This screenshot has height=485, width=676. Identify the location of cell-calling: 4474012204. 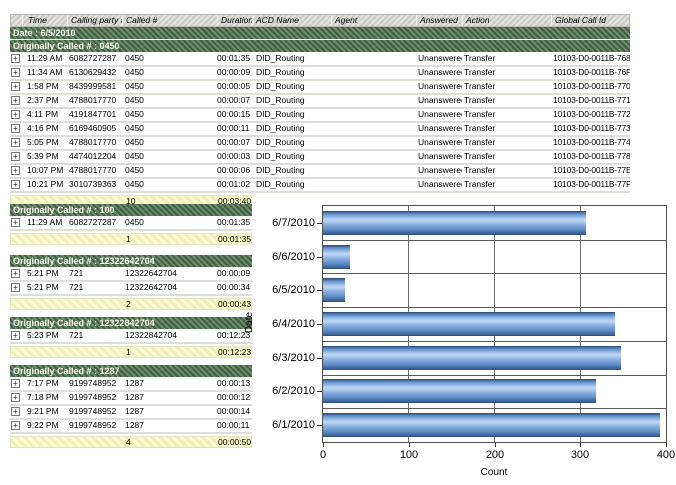
(93, 156).